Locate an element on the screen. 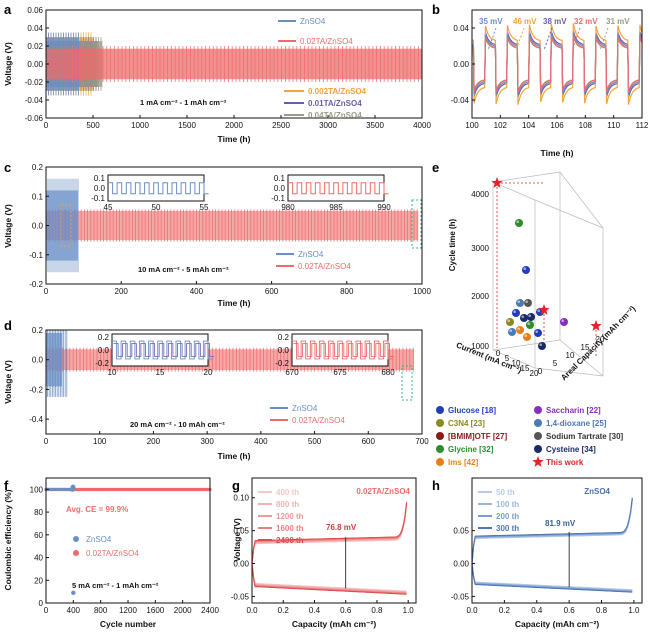 The width and height of the screenshot is (650, 636). panel-c-inset-znso4-xtick-label: 50 is located at coordinates (156, 207).